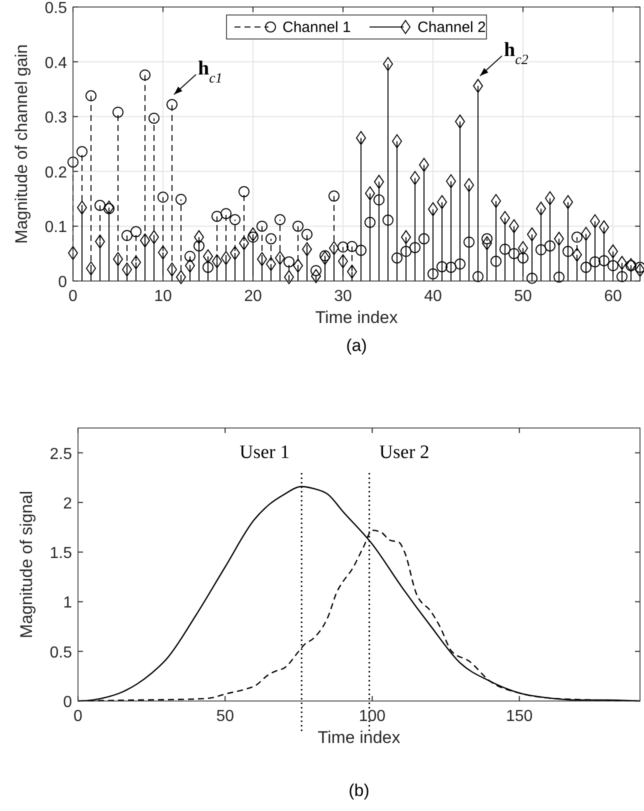 The height and width of the screenshot is (811, 644). I want to click on x-tick-label: 30, so click(343, 296).